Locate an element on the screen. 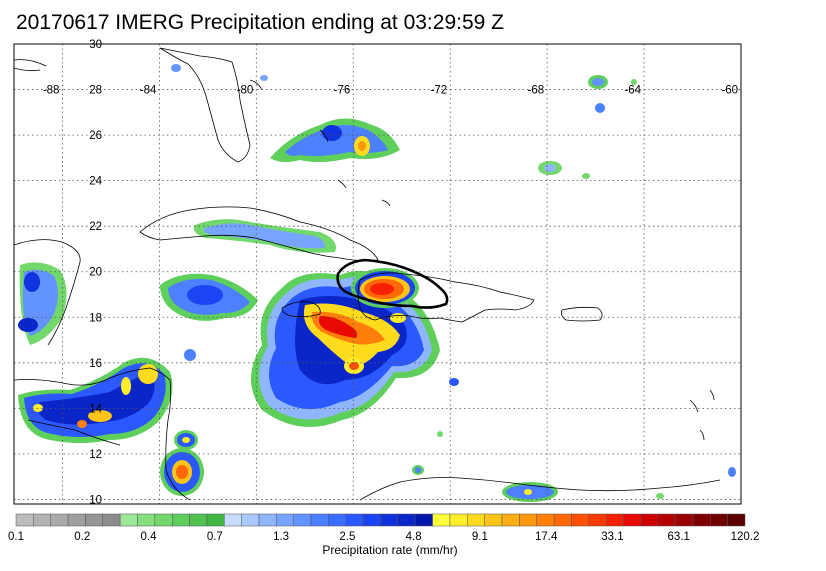 This screenshot has width=826, height=571. colorbar-tick-label: 9.1 is located at coordinates (480, 537).